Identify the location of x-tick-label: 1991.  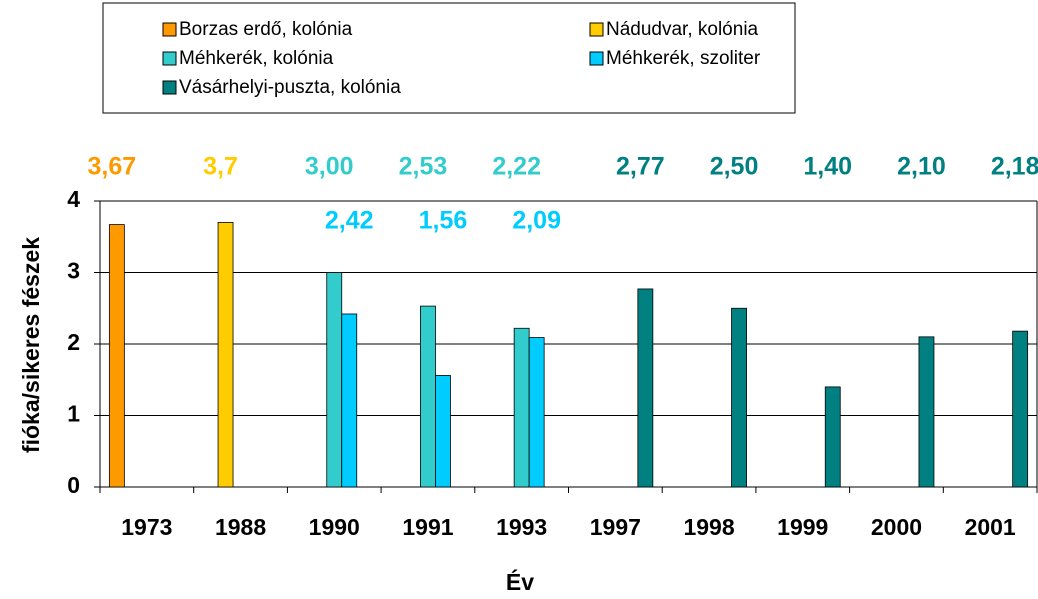
(427, 527).